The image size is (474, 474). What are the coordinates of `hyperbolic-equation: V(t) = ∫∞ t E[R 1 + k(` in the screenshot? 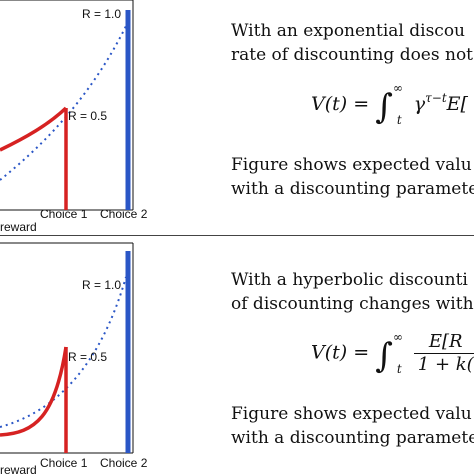 It's located at (392, 352).